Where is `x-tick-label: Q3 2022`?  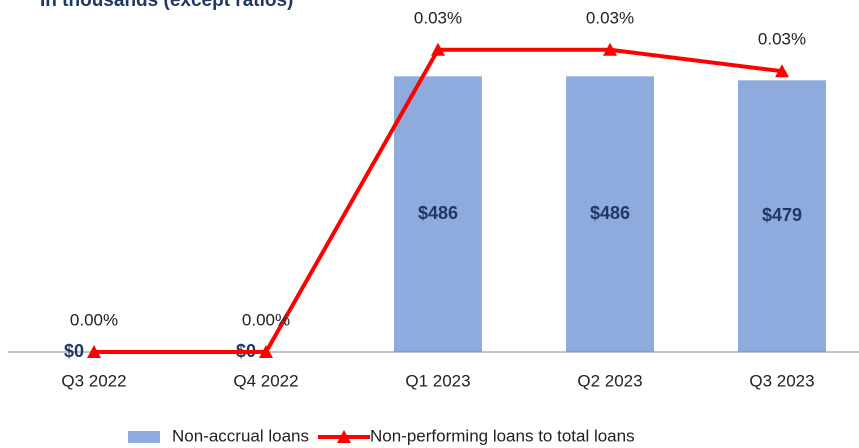
x-tick-label: Q3 2022 is located at coordinates (93, 380).